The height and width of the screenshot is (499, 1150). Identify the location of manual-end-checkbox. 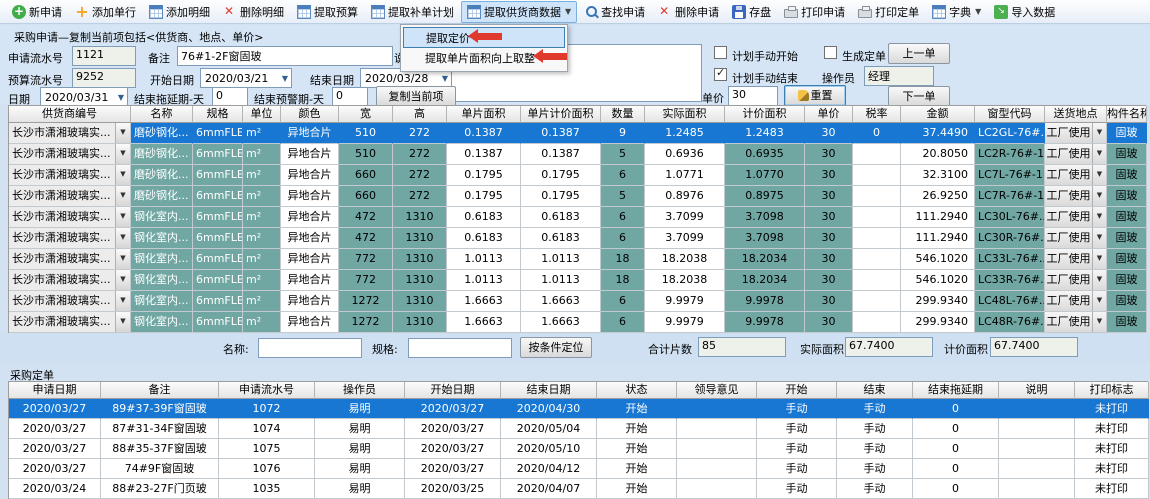
(720, 73).